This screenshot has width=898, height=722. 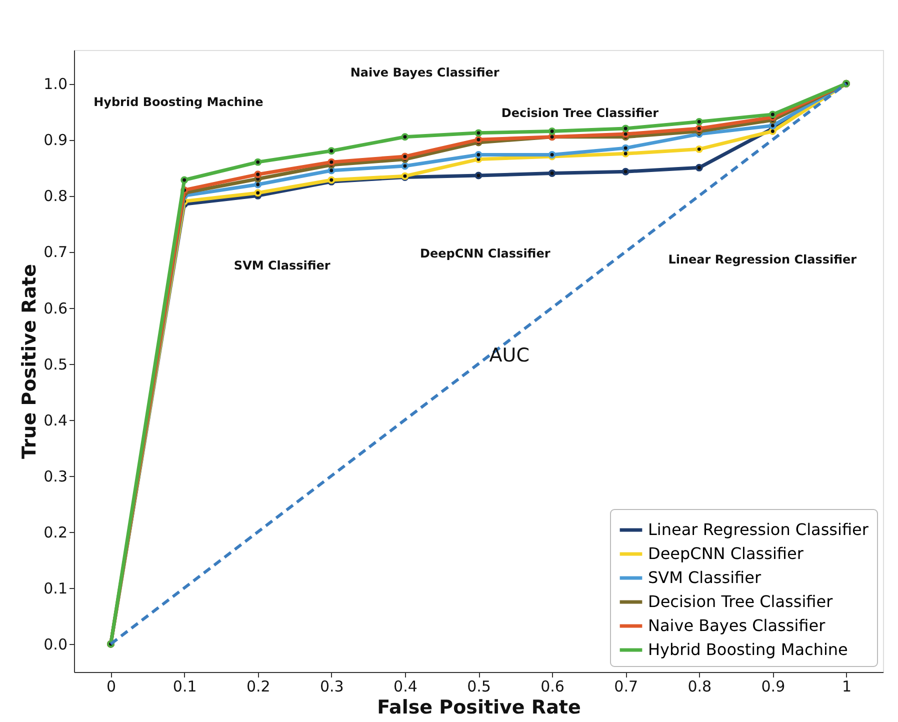 What do you see at coordinates (111, 687) in the screenshot?
I see `x-tick-label: 0` at bounding box center [111, 687].